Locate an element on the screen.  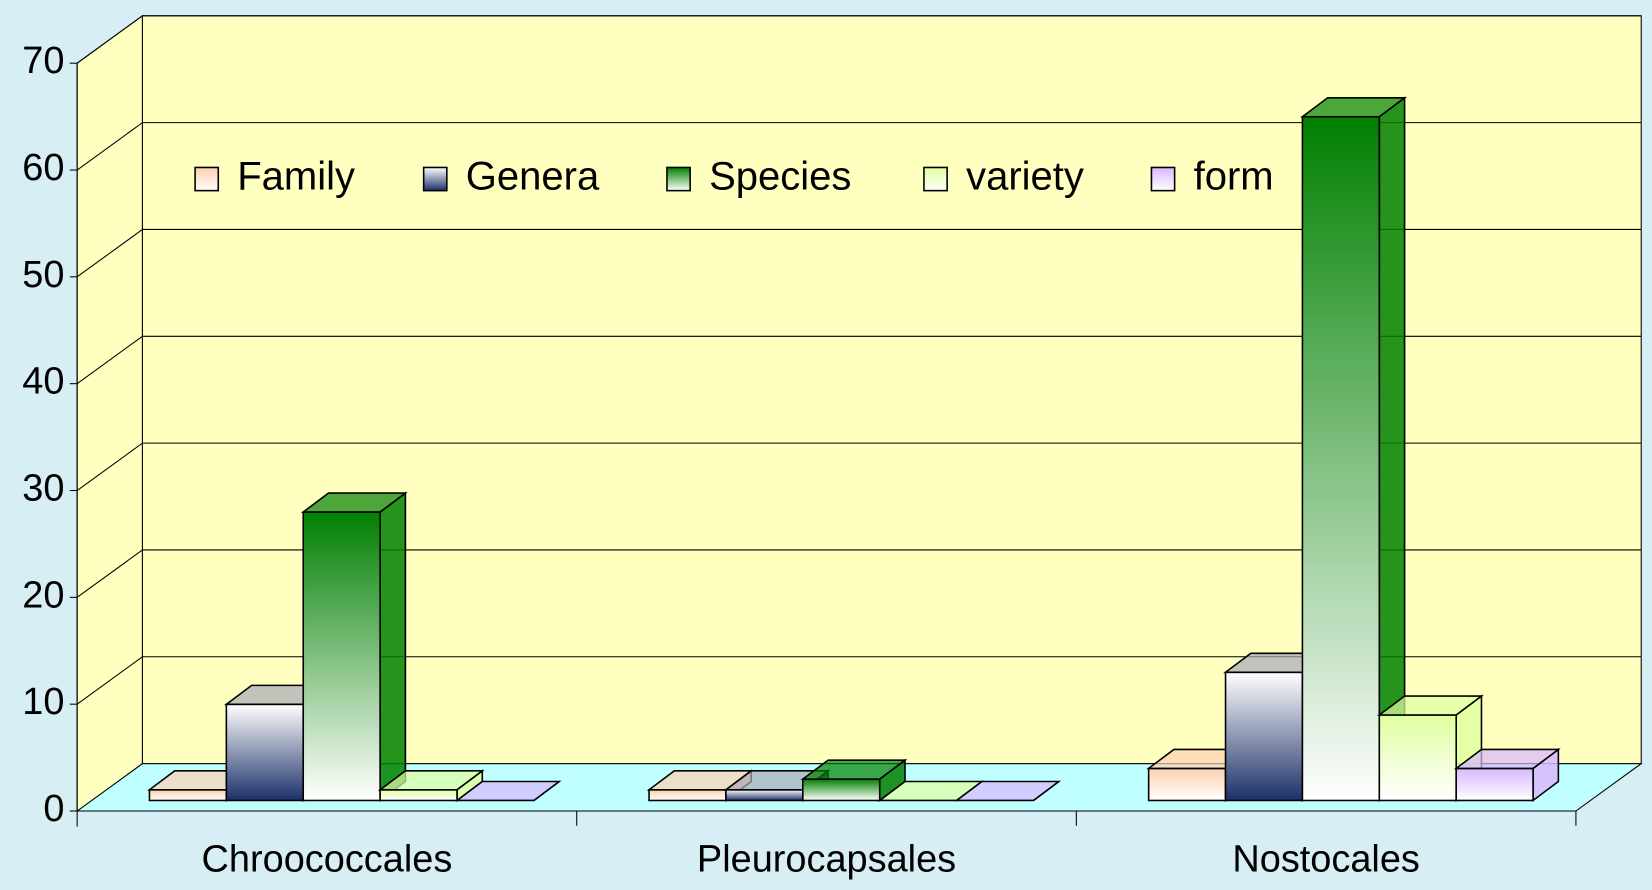
y-tick-label: 0 is located at coordinates (53, 809).